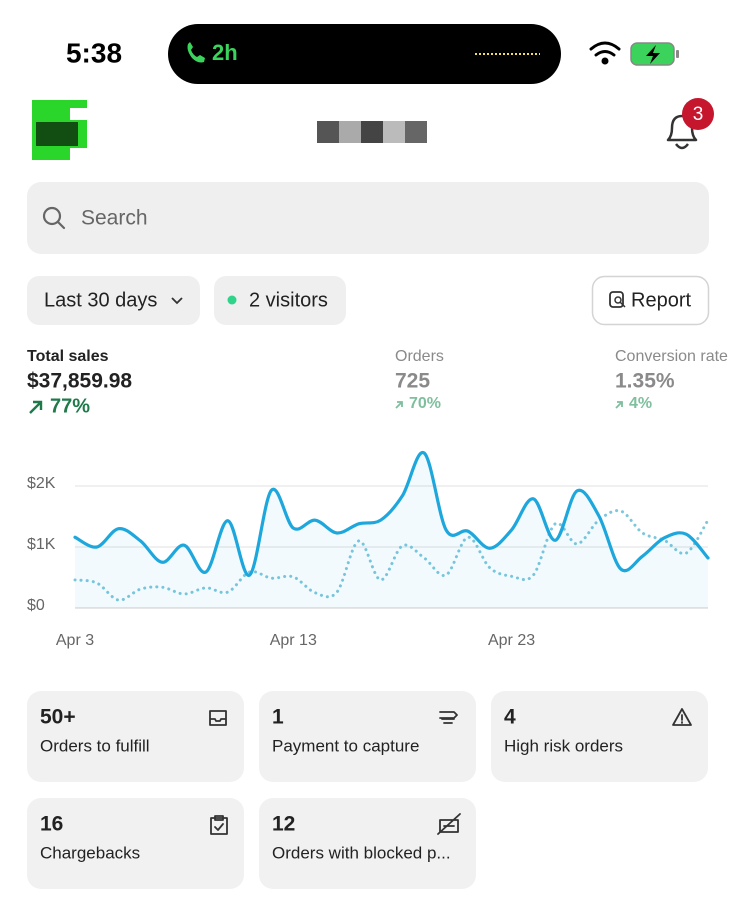 The height and width of the screenshot is (913, 736). What do you see at coordinates (563, 745) in the screenshot?
I see `card-label: High risk orders` at bounding box center [563, 745].